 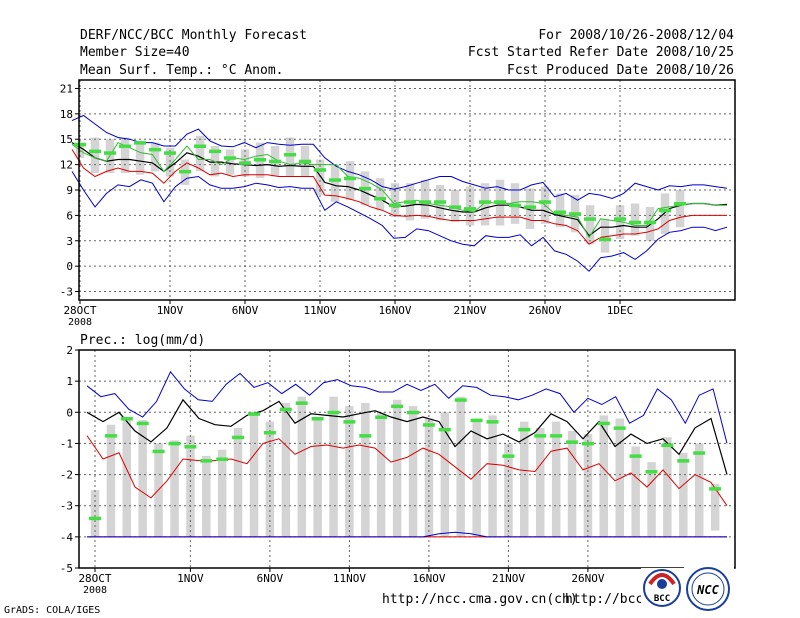 What do you see at coordinates (135, 52) in the screenshot?
I see `header-member-size: Member Size=40` at bounding box center [135, 52].